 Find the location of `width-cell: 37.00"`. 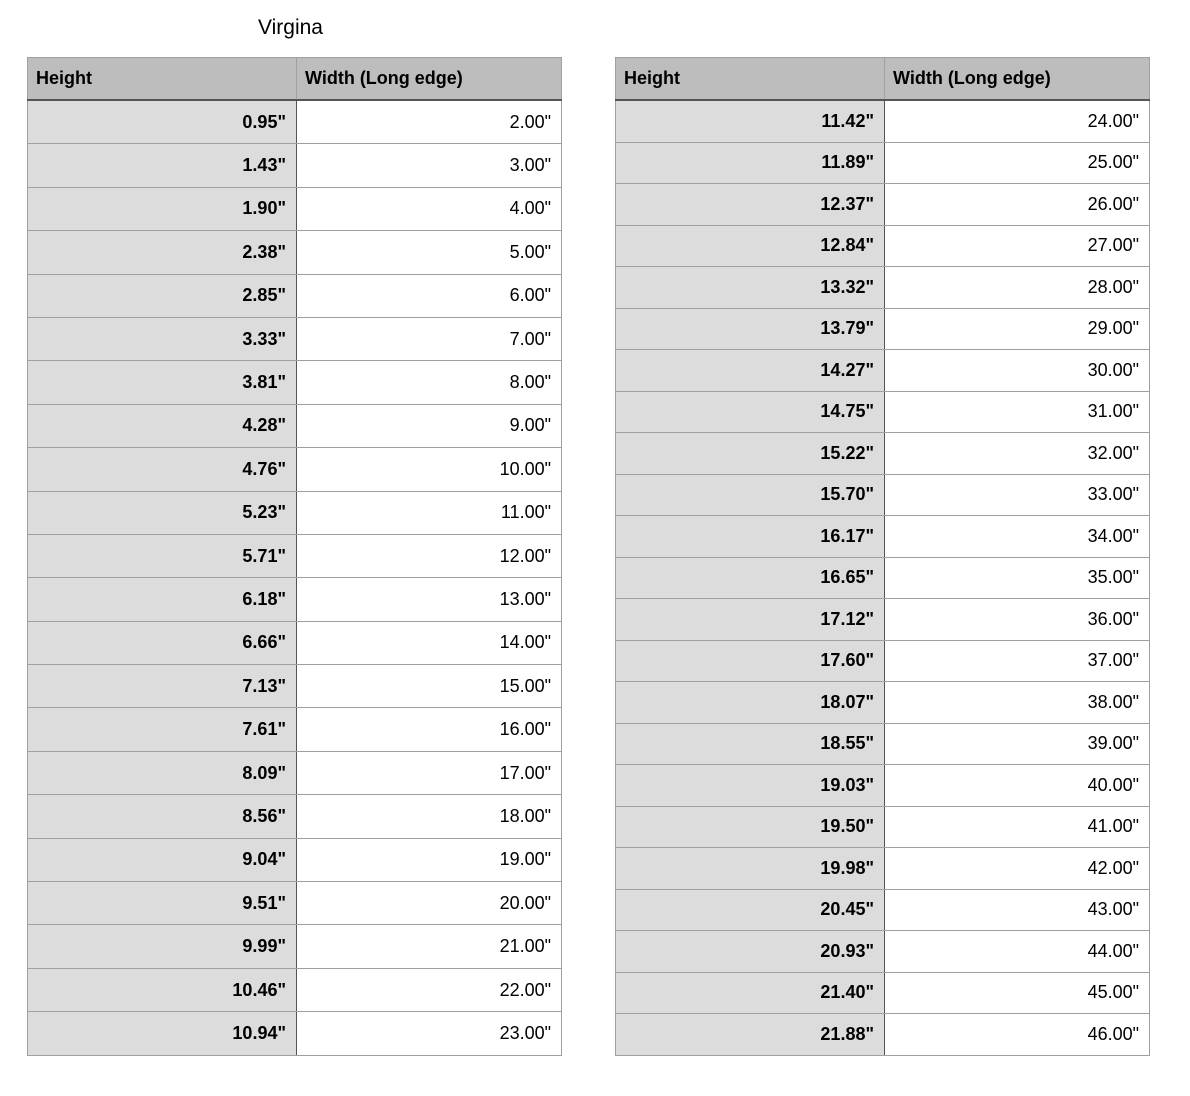

width-cell: 37.00" is located at coordinates (1017, 660).